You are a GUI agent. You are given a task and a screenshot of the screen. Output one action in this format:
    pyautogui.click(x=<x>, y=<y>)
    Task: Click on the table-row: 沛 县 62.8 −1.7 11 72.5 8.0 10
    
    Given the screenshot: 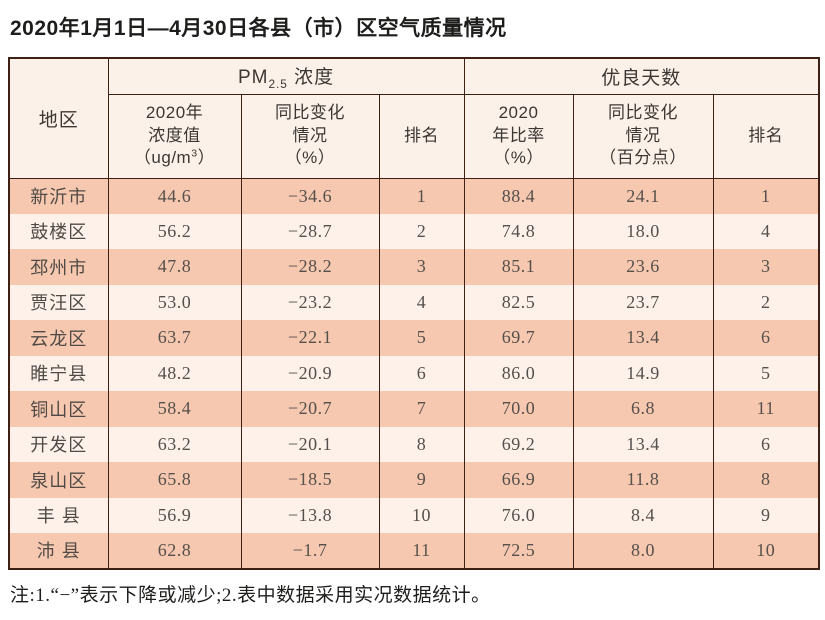 What is the action you would take?
    pyautogui.click(x=414, y=551)
    